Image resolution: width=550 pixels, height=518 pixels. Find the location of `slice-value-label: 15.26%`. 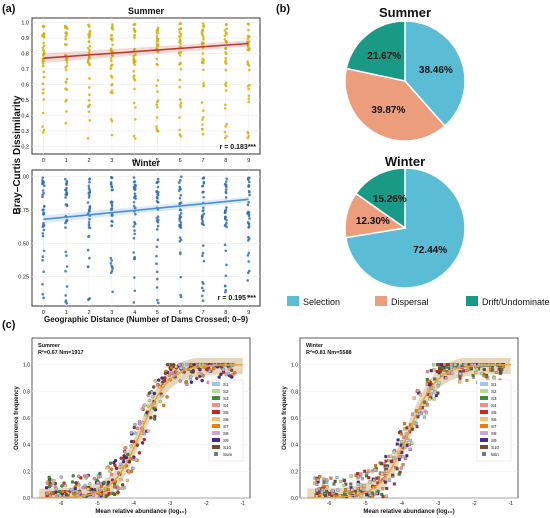

slice-value-label: 15.26% is located at coordinates (390, 199).